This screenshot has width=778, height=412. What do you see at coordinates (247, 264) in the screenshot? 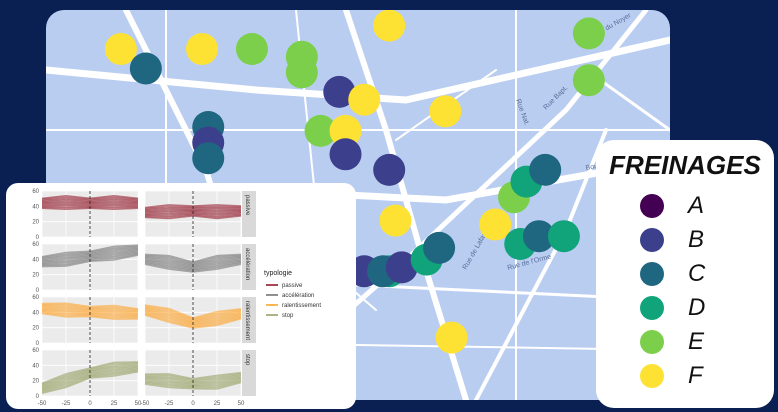
I see `facet-label: accélération` at bounding box center [247, 264].